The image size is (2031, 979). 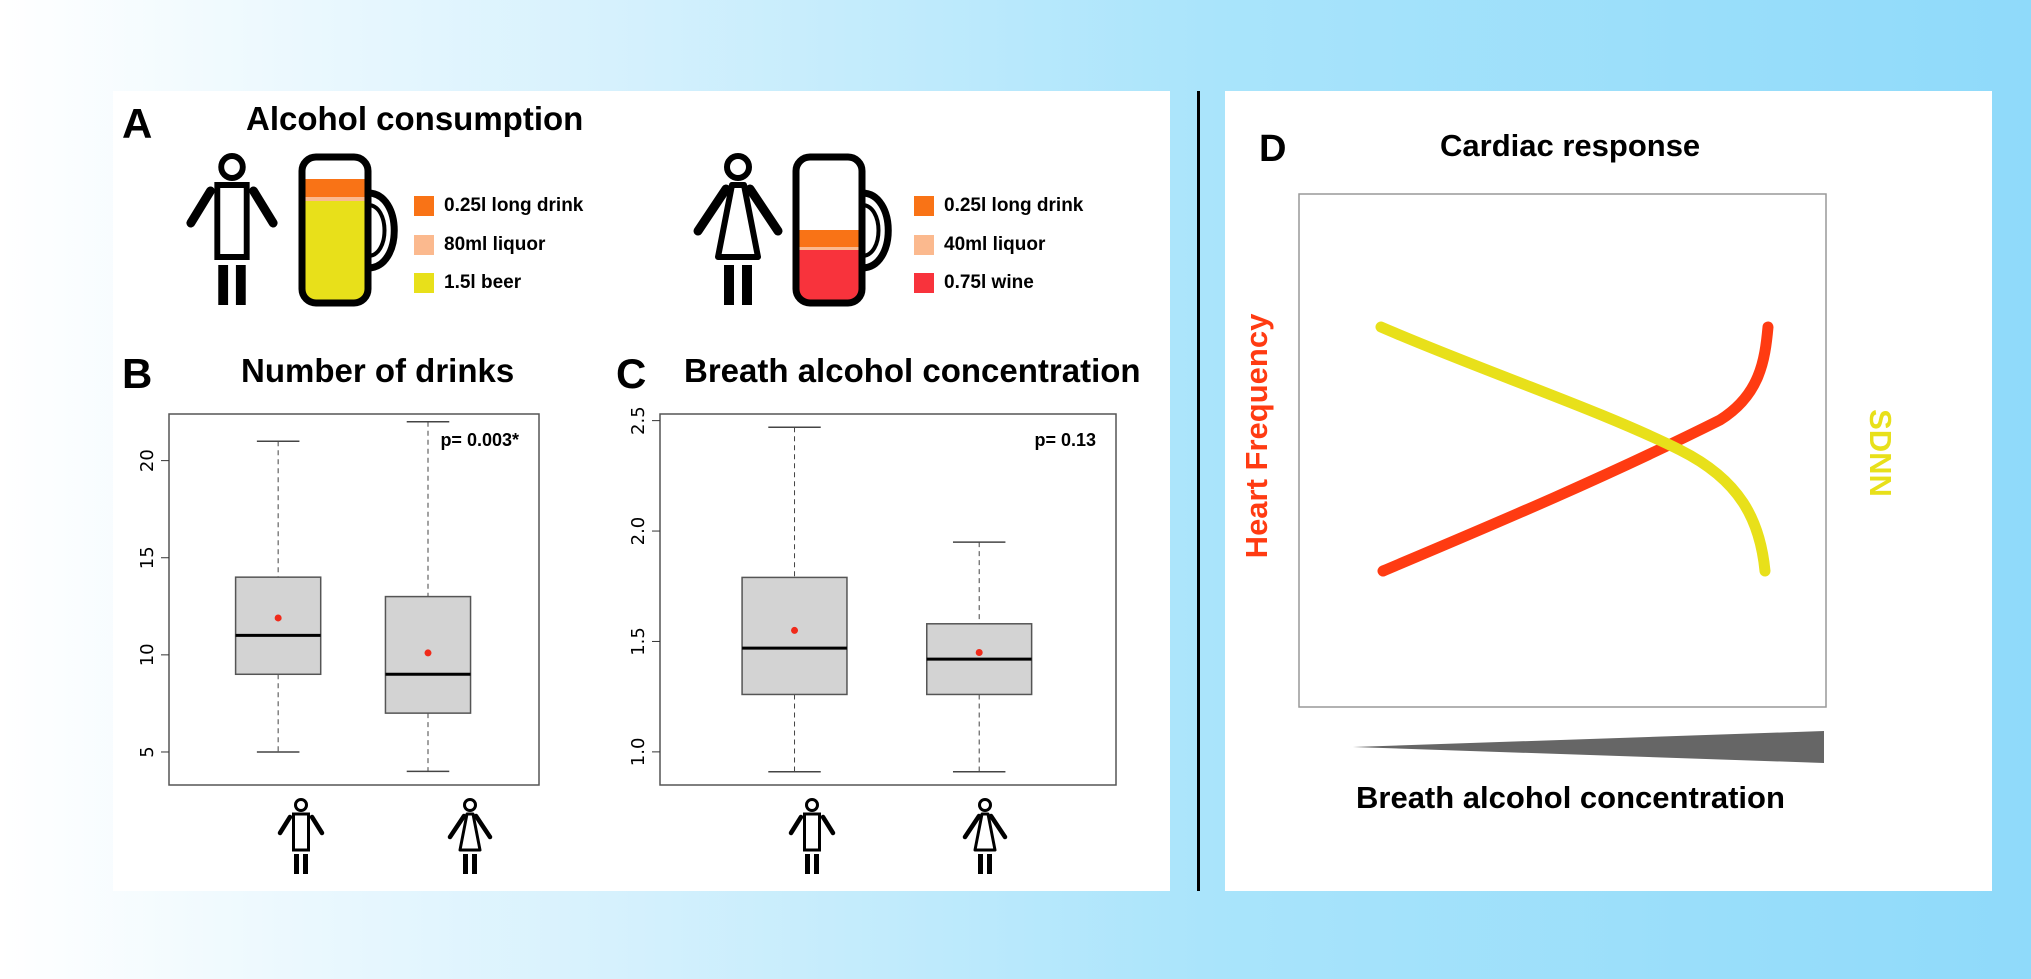 I want to click on panel-d-plot-frame, so click(x=1562, y=450).